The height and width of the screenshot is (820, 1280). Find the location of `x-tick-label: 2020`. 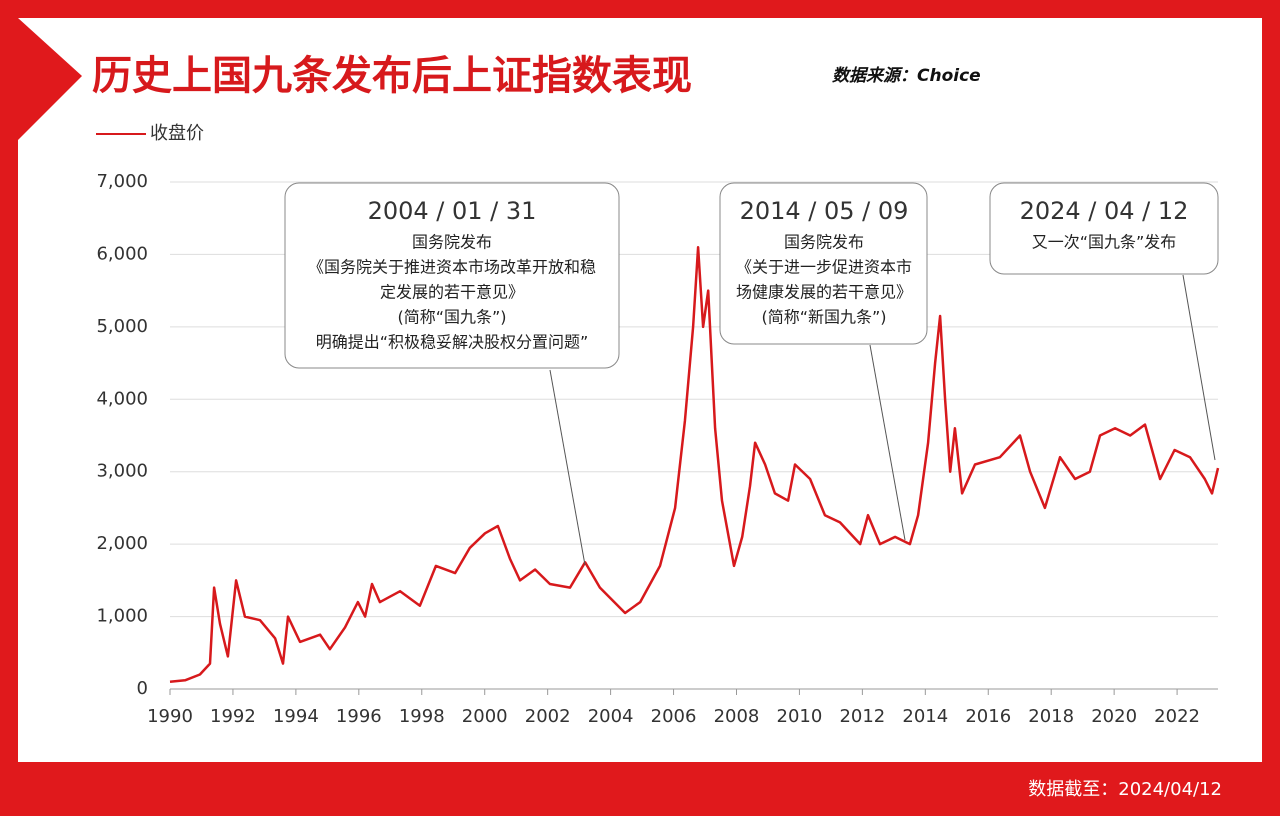

x-tick-label: 2020 is located at coordinates (1114, 716).